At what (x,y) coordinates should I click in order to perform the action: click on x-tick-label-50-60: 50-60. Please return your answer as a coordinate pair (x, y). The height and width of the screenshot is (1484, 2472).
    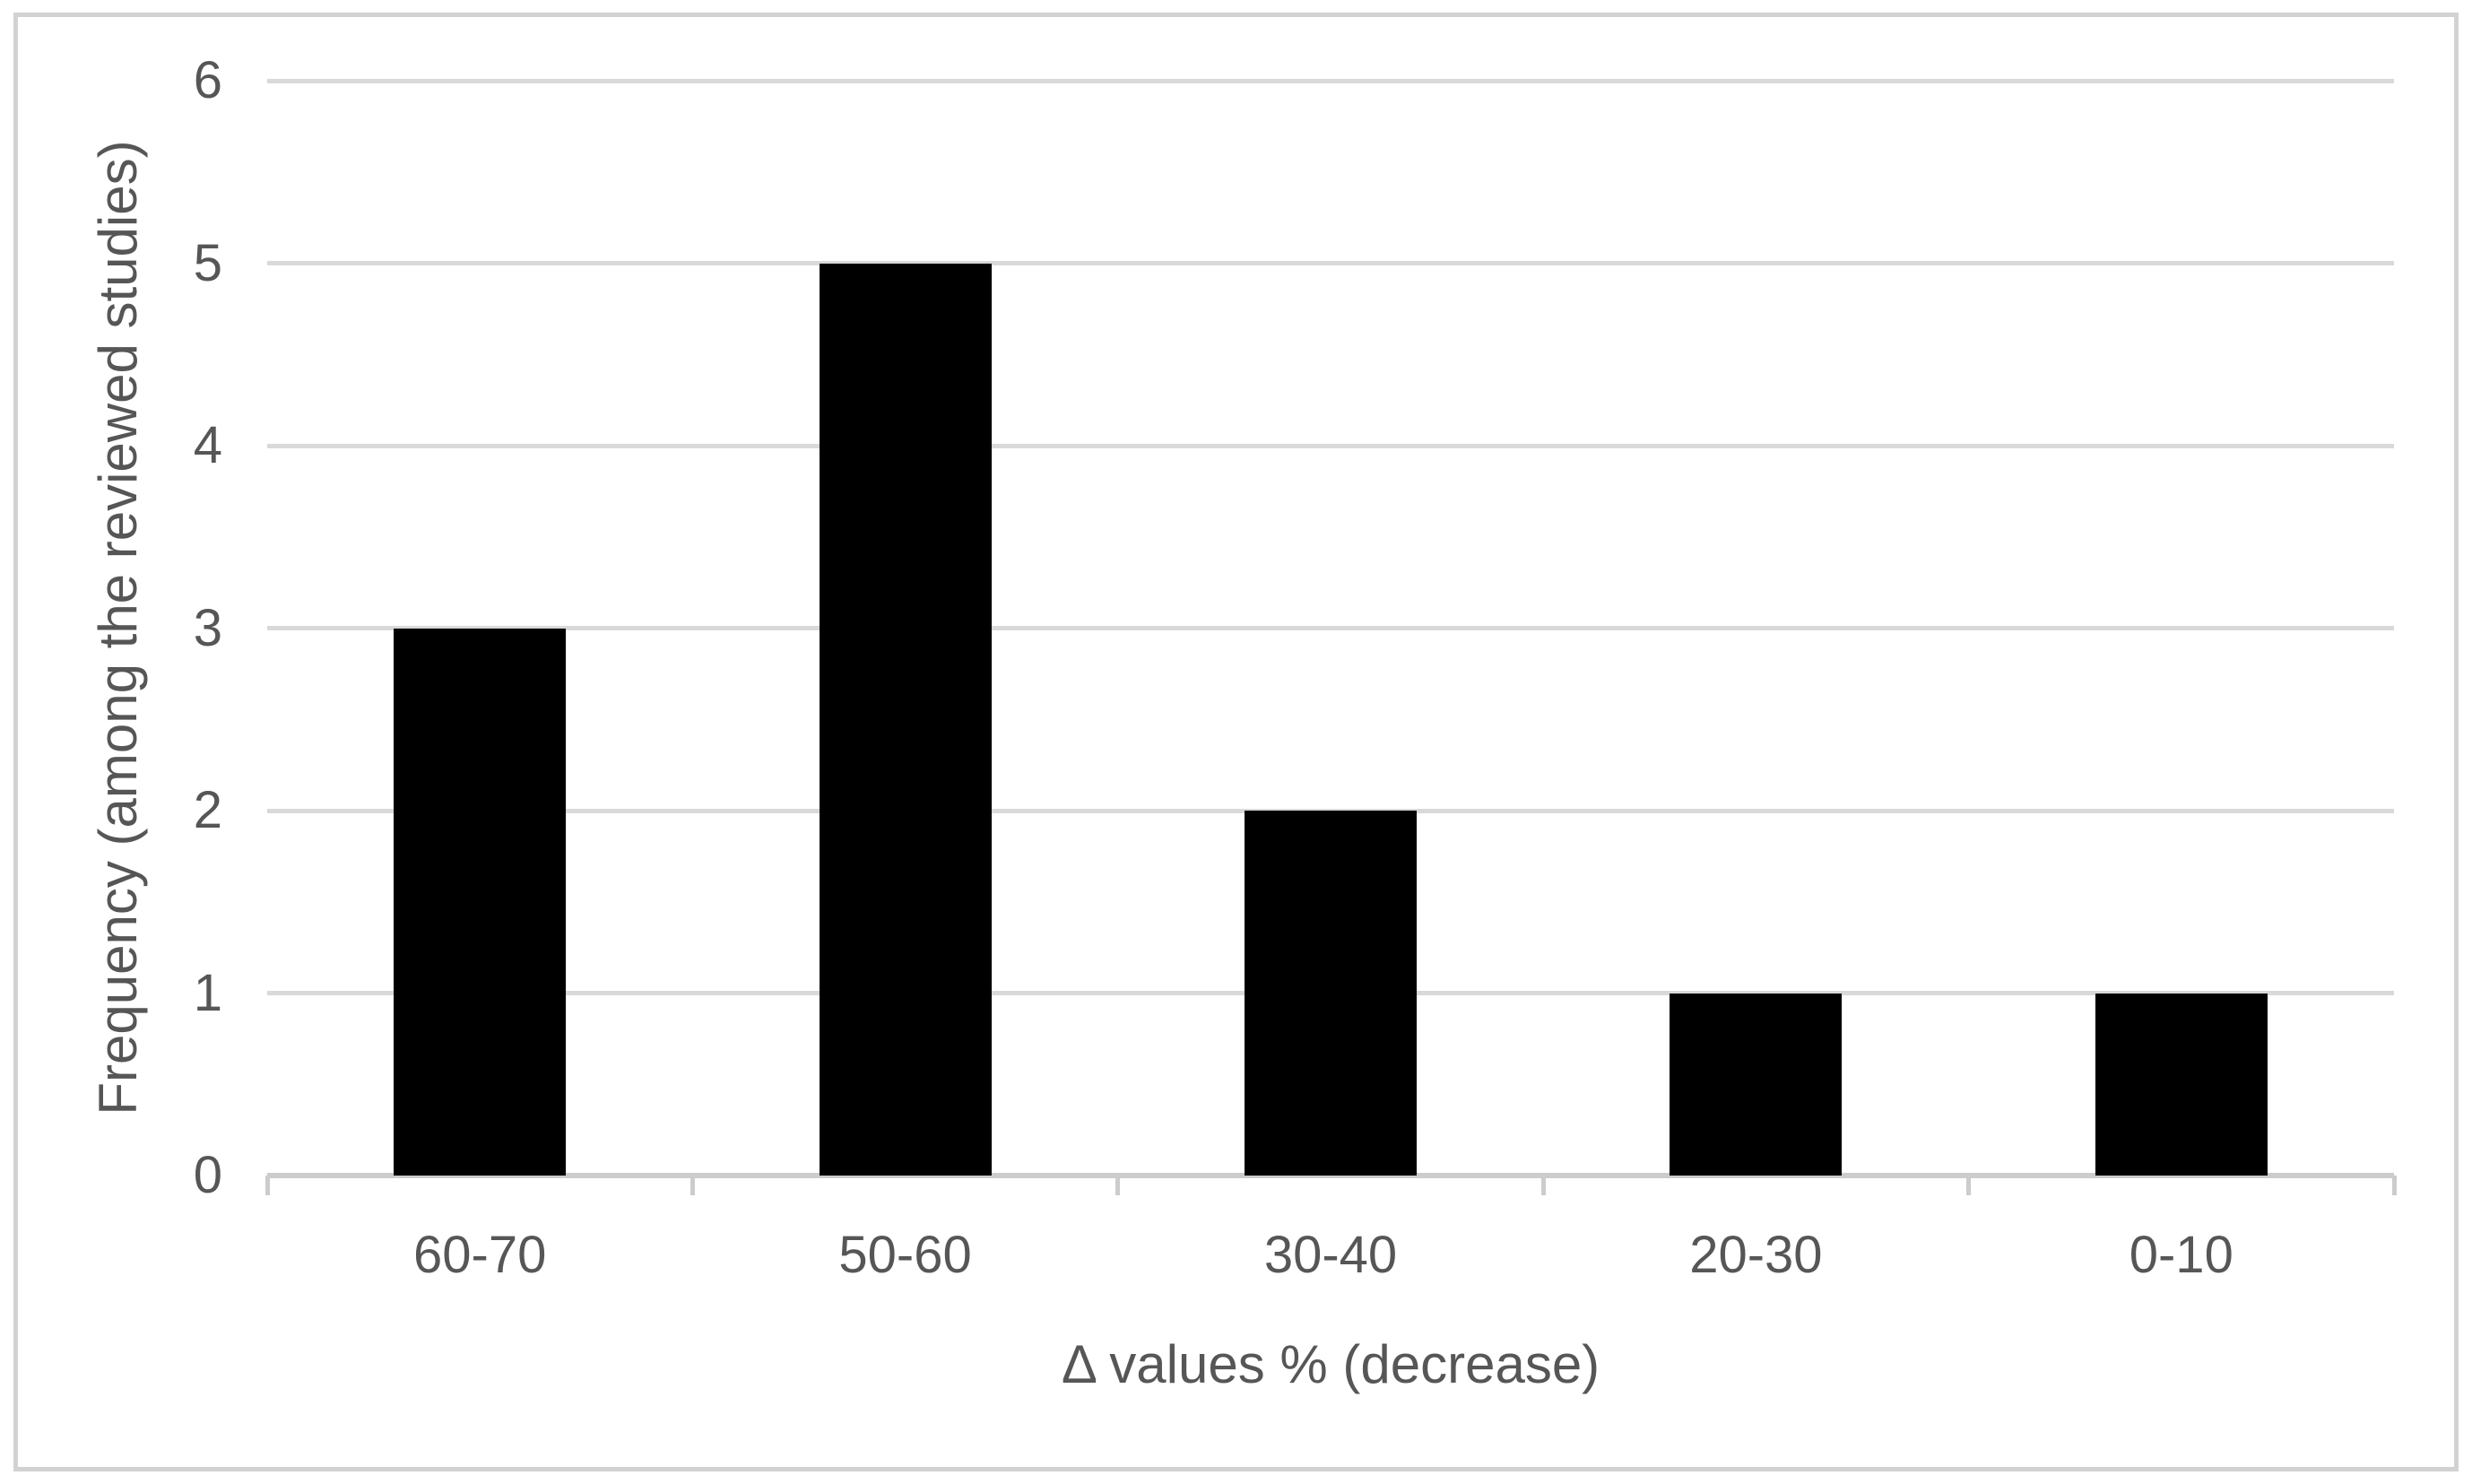
    Looking at the image, I should click on (905, 1255).